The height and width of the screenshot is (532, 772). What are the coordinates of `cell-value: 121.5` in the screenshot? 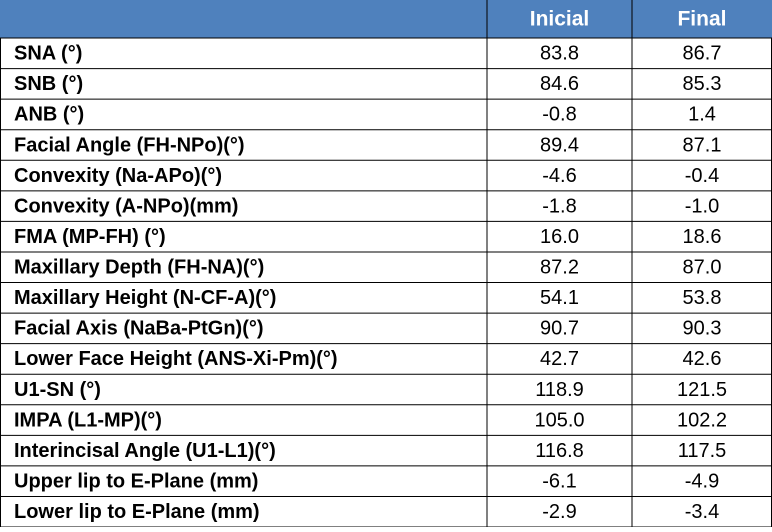 It's located at (702, 390).